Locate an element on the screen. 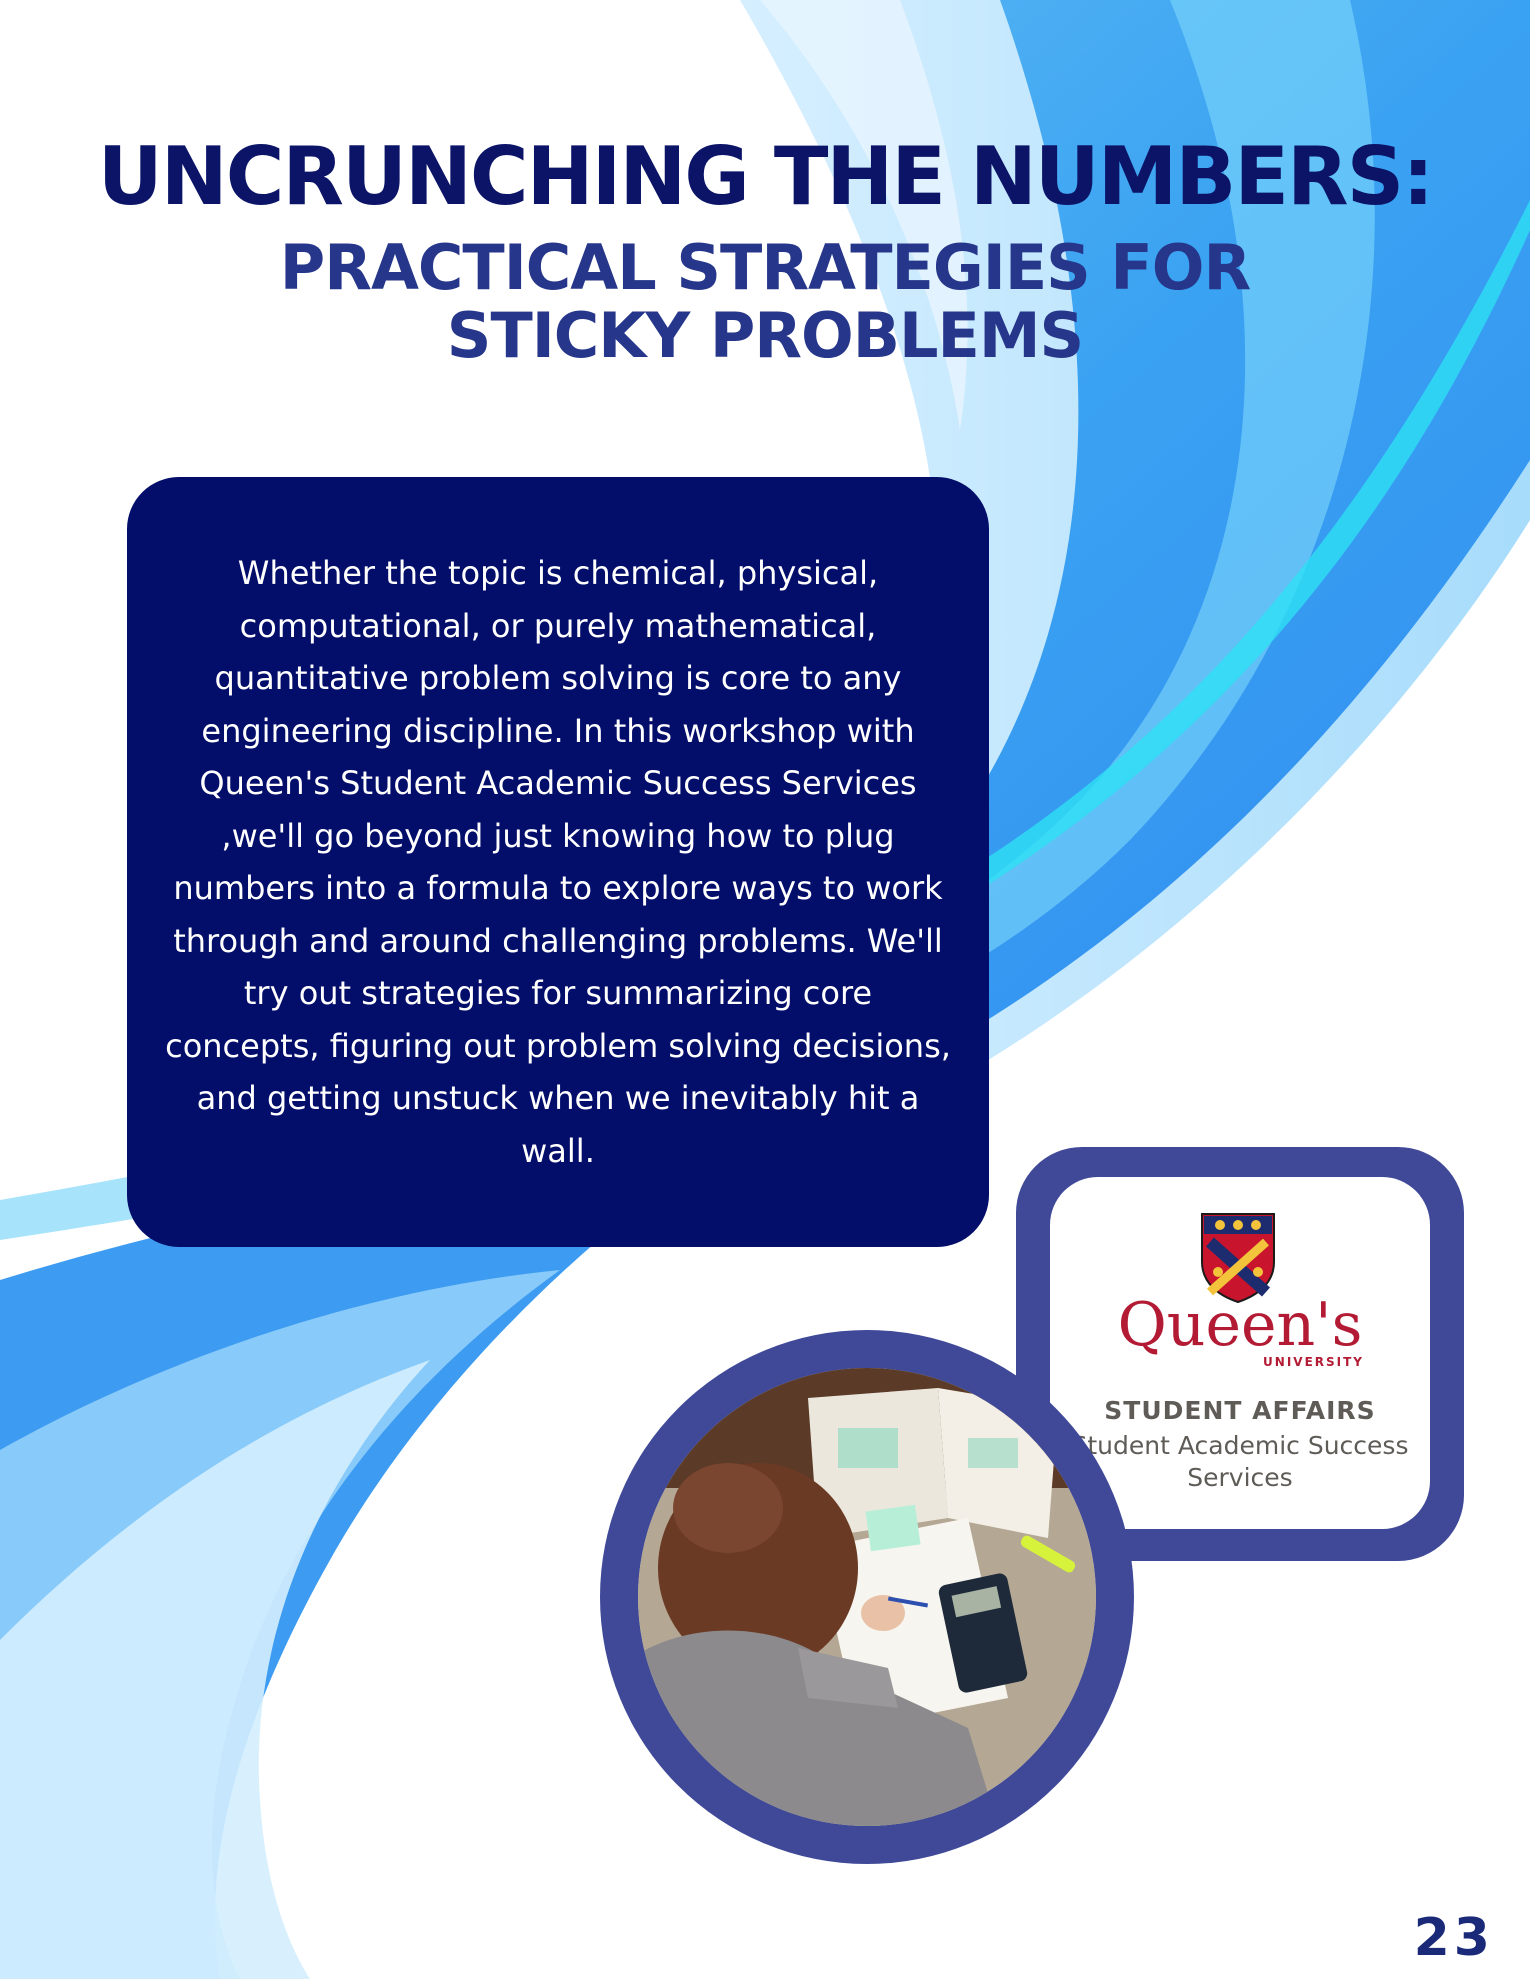 Image resolution: width=1530 pixels, height=1979 pixels. university-label: UNIVERSITY is located at coordinates (1313, 1362).